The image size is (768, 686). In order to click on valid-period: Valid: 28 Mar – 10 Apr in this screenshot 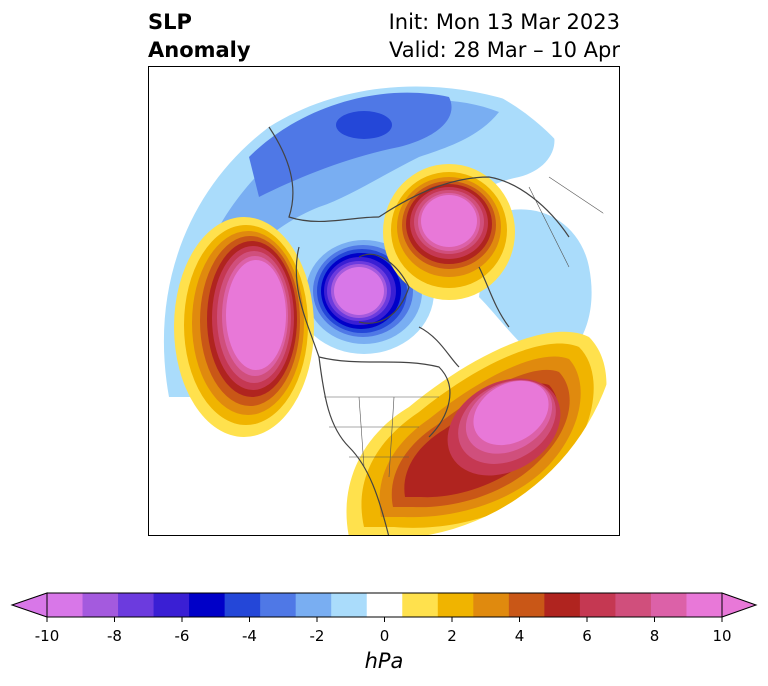, I will do `click(504, 50)`.